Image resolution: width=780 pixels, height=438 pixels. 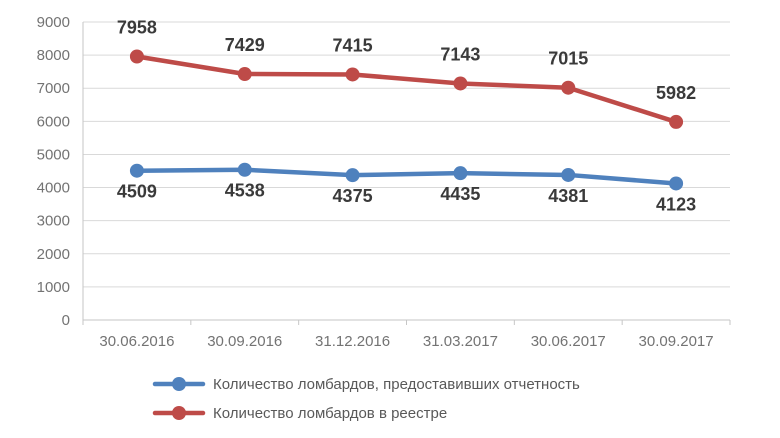 What do you see at coordinates (330, 413) in the screenshot?
I see `legend-label: Количество ломбардов в реестре` at bounding box center [330, 413].